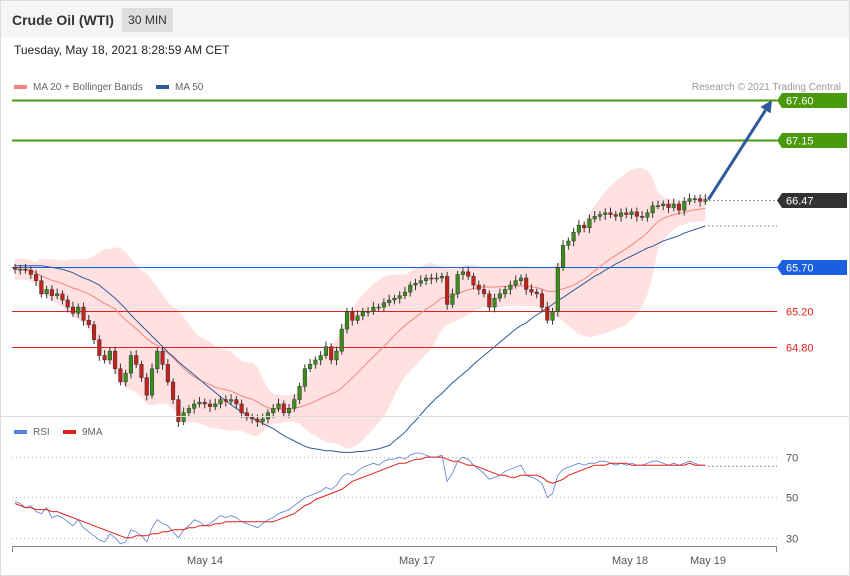  Describe the element at coordinates (630, 561) in the screenshot. I see `x-tick-label: May 18` at that location.